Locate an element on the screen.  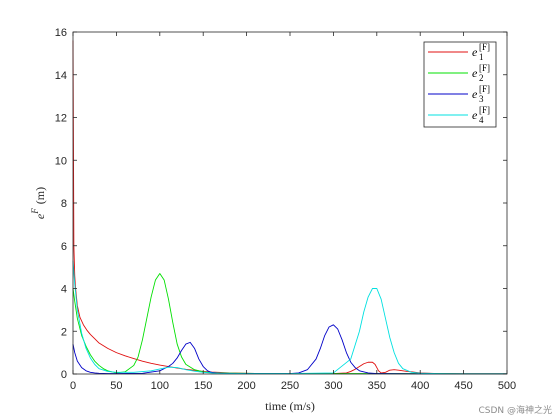
legend-entry-1: e [F]1 is located at coordinates (459, 52).